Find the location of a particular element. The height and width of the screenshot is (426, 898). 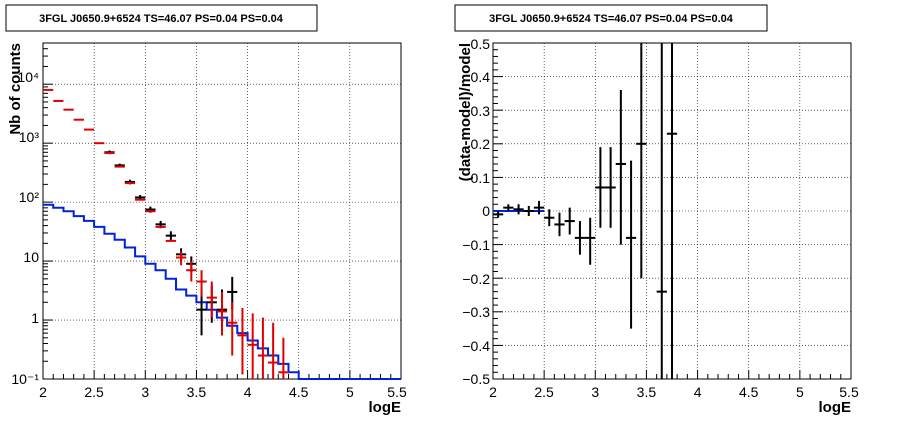

right-x-tick-label: 2.5 is located at coordinates (544, 392).